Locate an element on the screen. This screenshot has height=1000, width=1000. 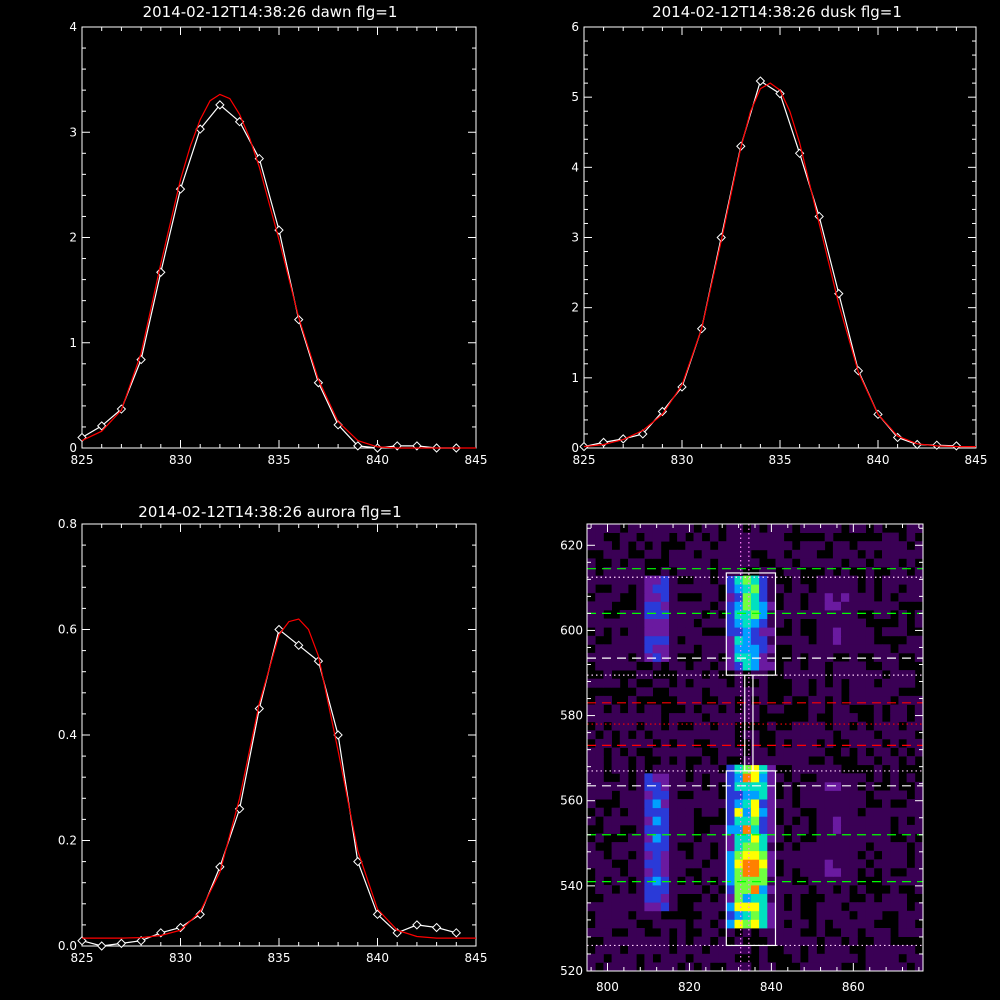
y-tick-label: 3 is located at coordinates (575, 238).